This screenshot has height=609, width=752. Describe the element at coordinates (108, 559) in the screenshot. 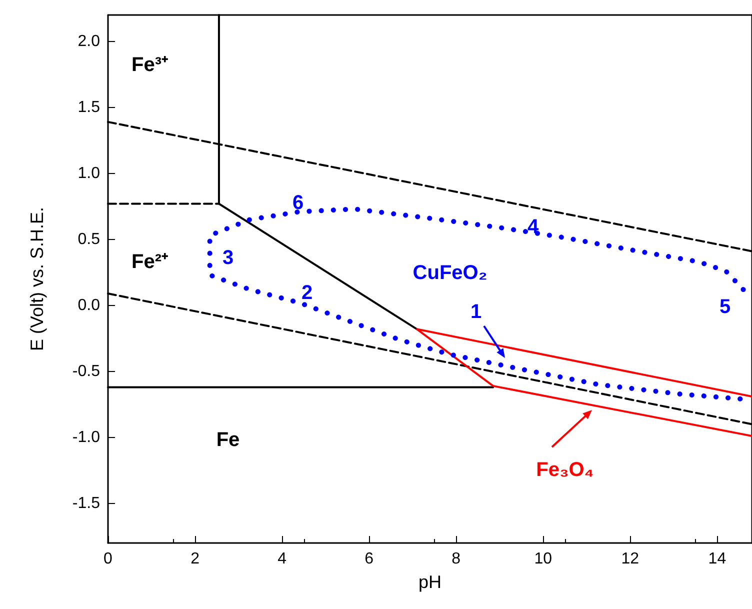

I see `x-tick-label: 0` at that location.